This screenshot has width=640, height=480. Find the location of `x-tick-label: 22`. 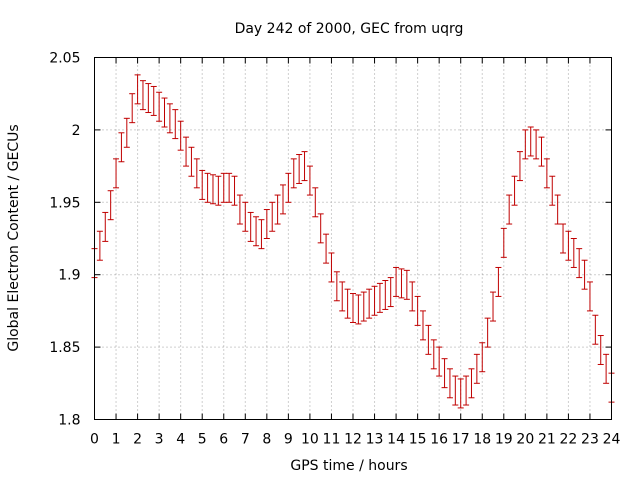

x-tick-label: 22 is located at coordinates (569, 440).